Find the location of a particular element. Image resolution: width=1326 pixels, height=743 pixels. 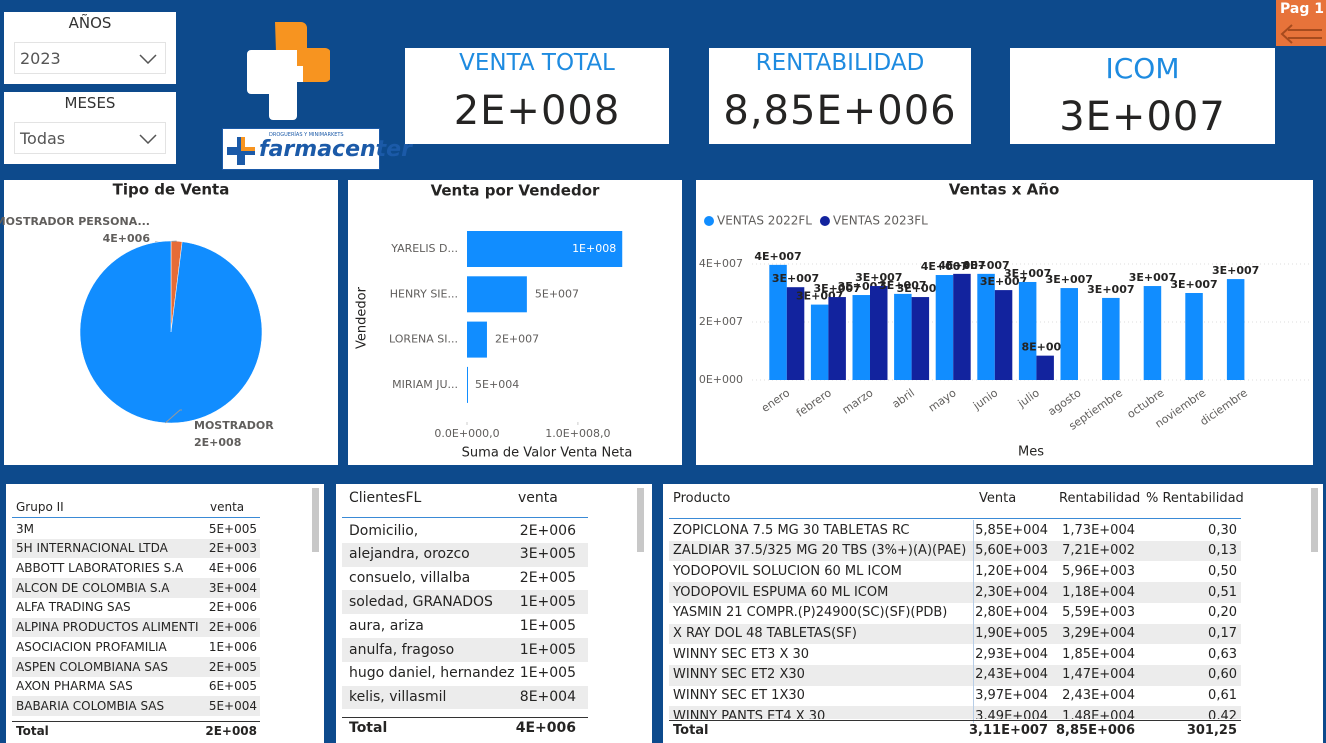

table-cell: anulfa, fragoso is located at coordinates (402, 649).